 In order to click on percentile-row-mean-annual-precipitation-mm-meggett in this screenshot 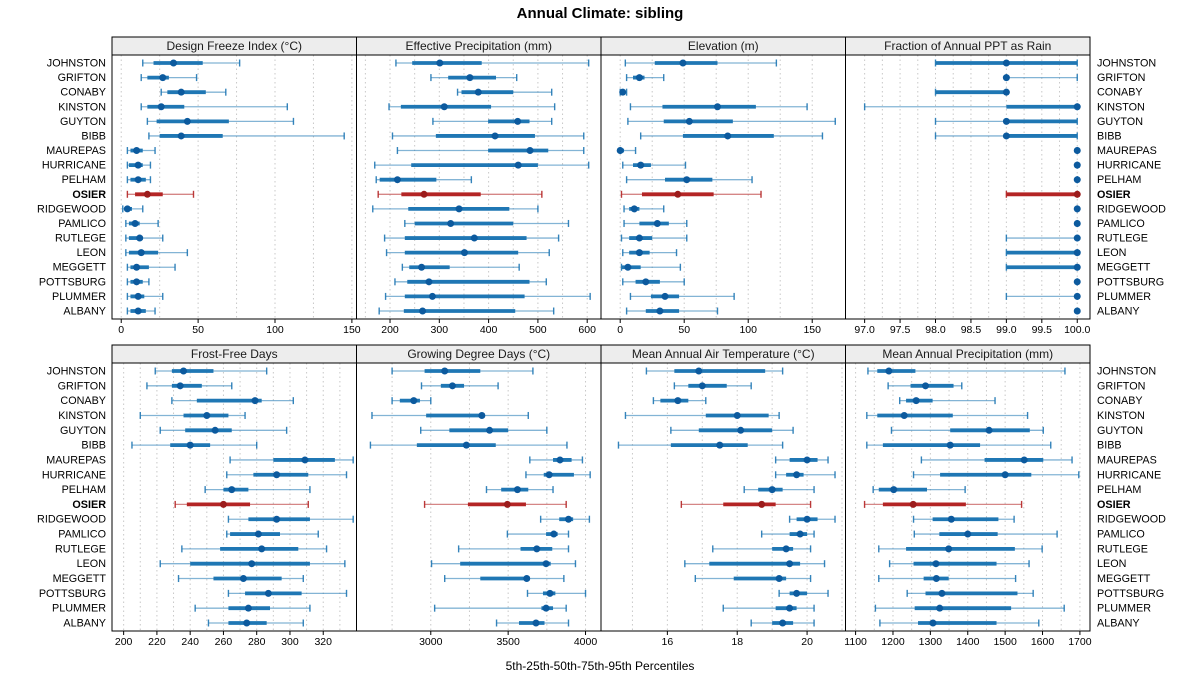, I will do `click(947, 579)`.